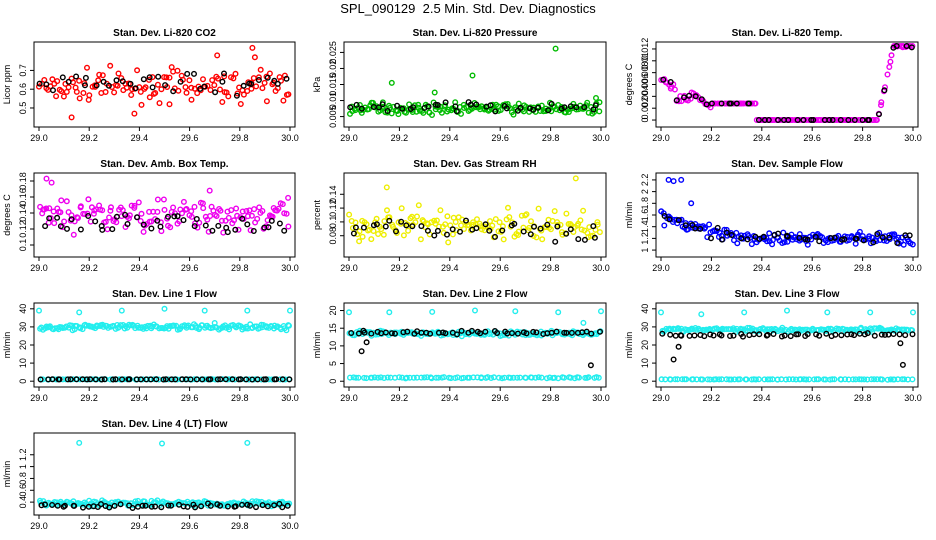  Describe the element at coordinates (164, 215) in the screenshot. I see `plot-frame` at that location.